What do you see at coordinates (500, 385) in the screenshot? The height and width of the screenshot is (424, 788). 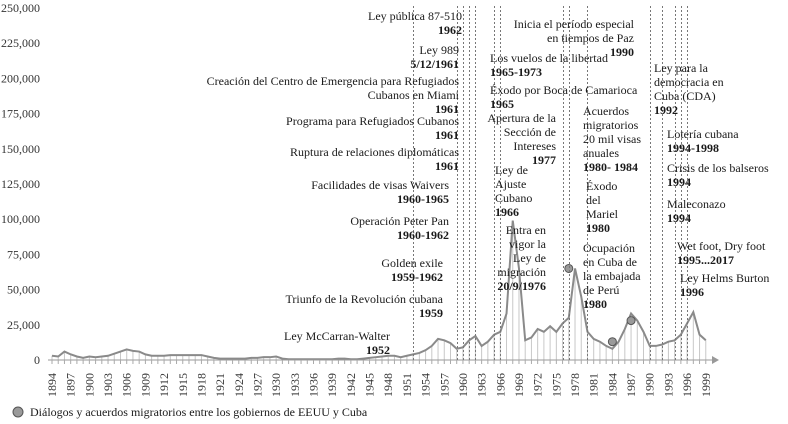 I see `x-tick-label: 1966` at bounding box center [500, 385].